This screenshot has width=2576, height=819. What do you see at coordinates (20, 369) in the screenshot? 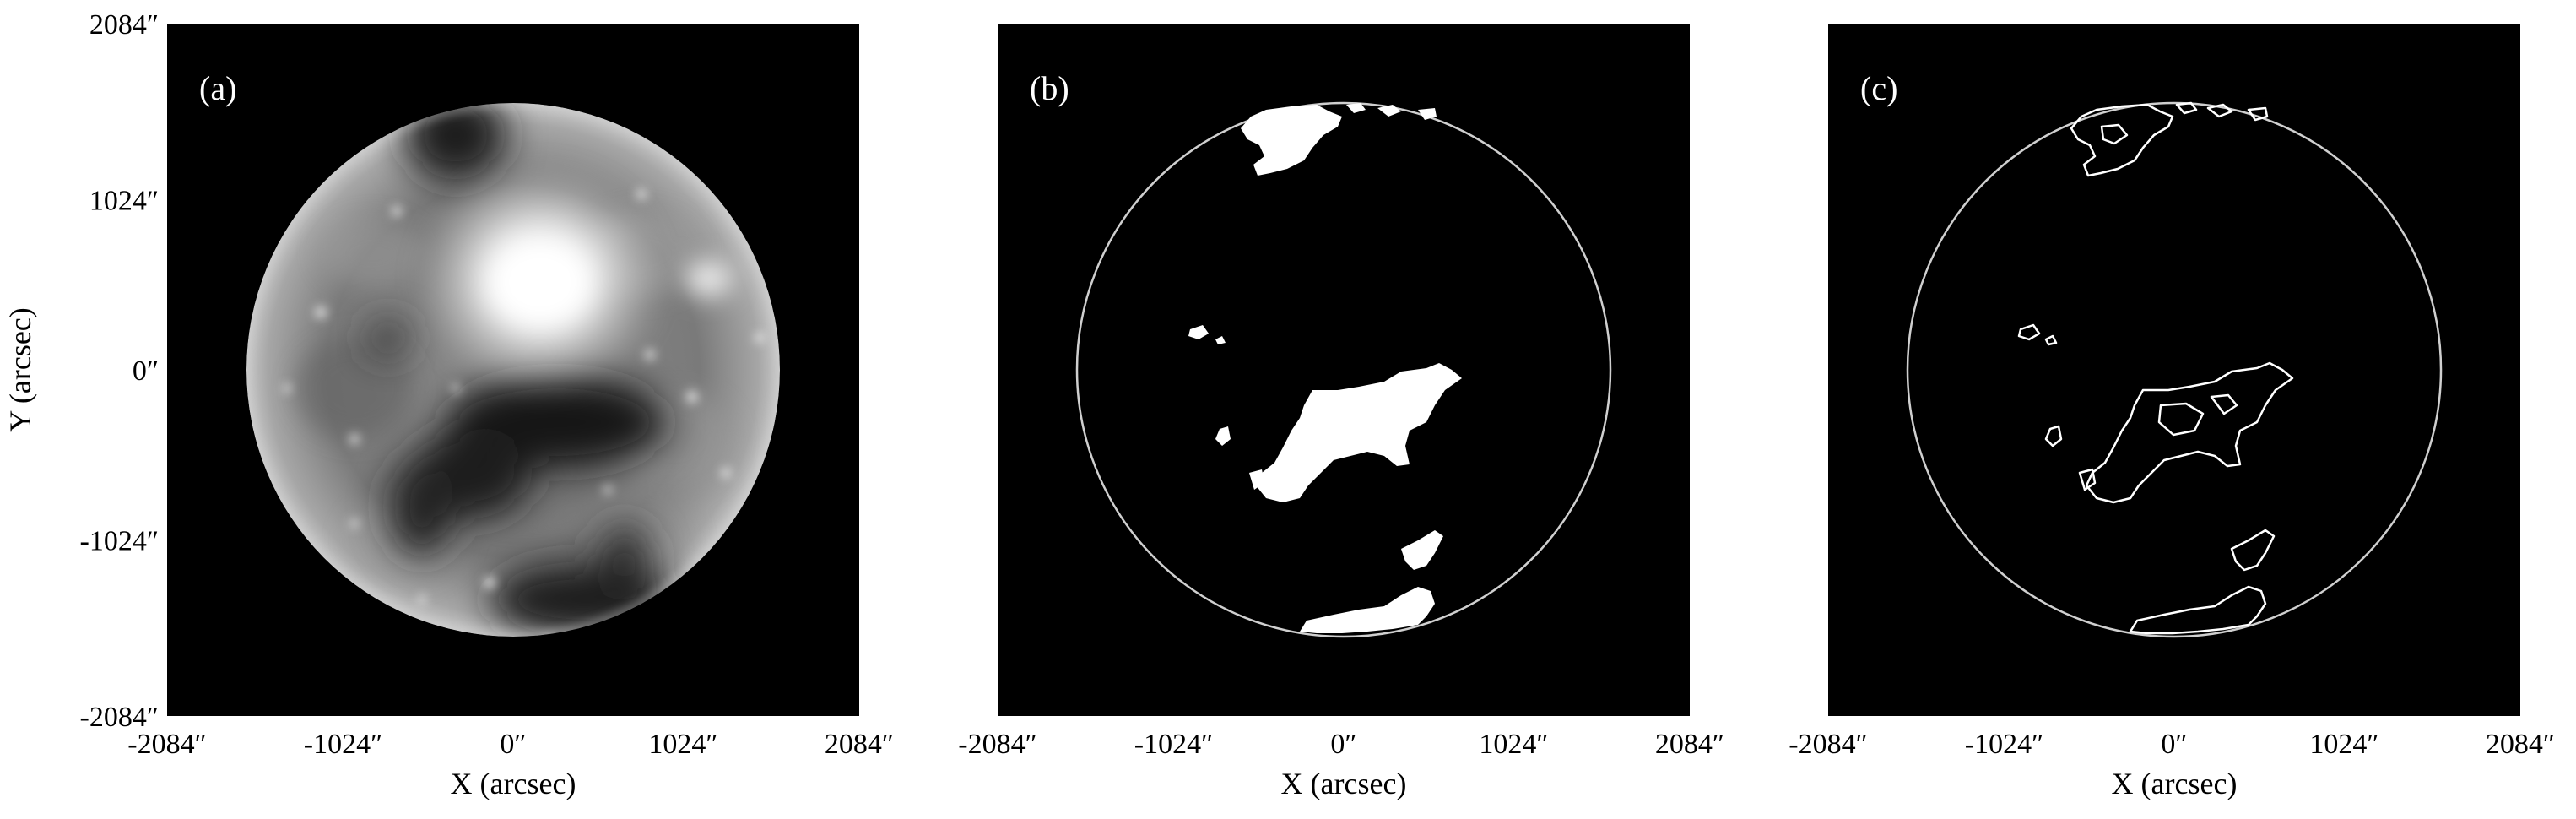
I see `y-axis-label: Y (arcsec)` at bounding box center [20, 369].